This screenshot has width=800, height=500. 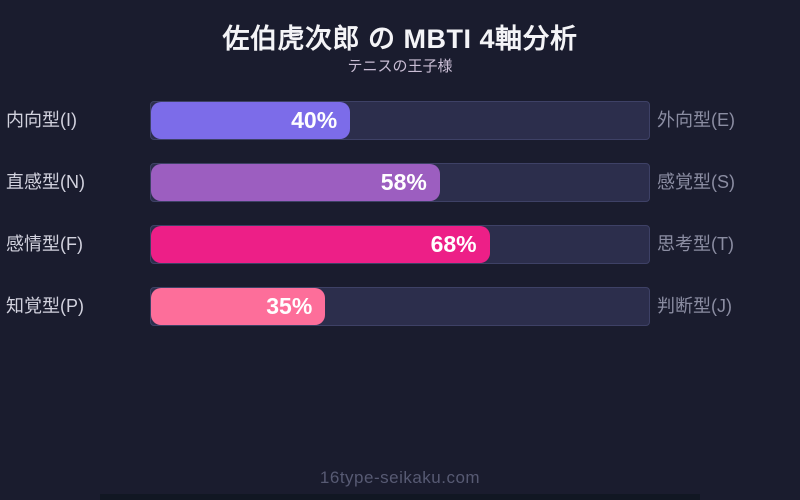 I want to click on axis-right-label: 外向型(E), so click(x=696, y=120).